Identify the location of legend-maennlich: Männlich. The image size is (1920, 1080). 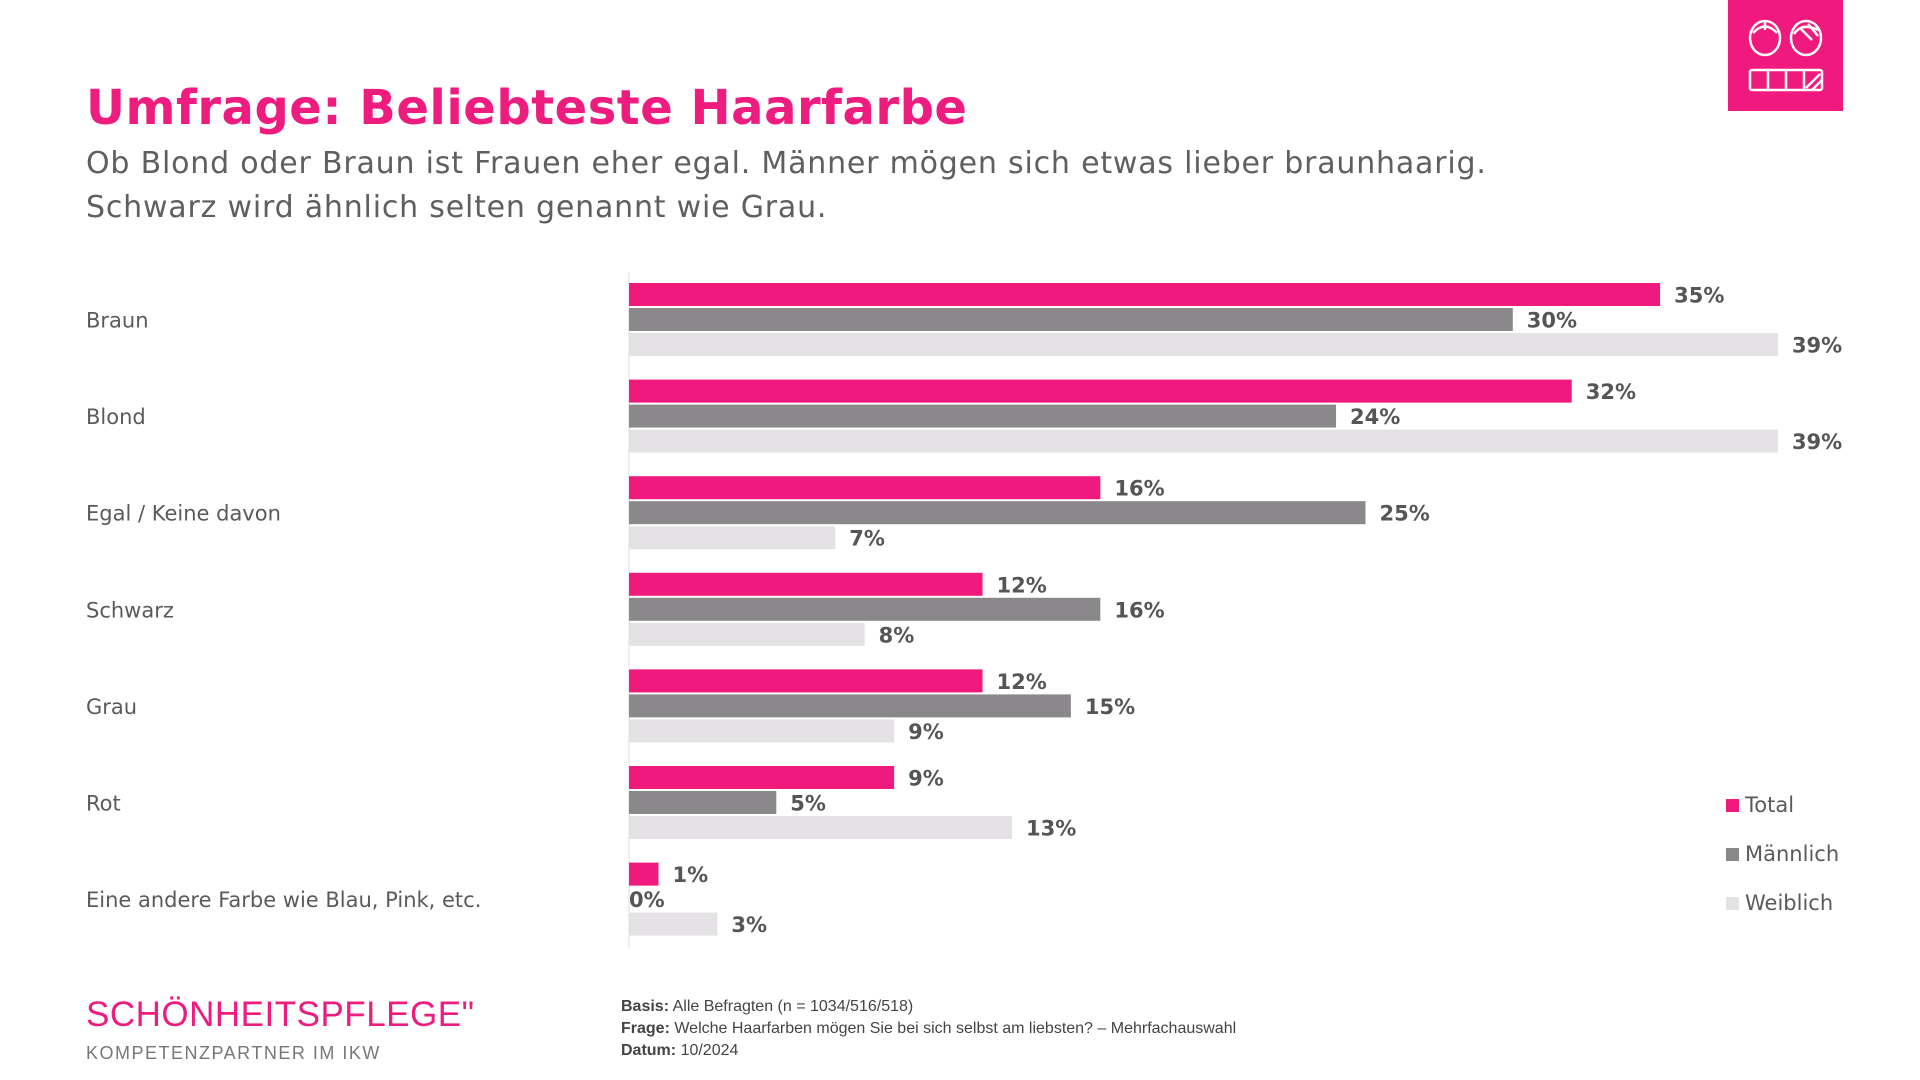
(1782, 854).